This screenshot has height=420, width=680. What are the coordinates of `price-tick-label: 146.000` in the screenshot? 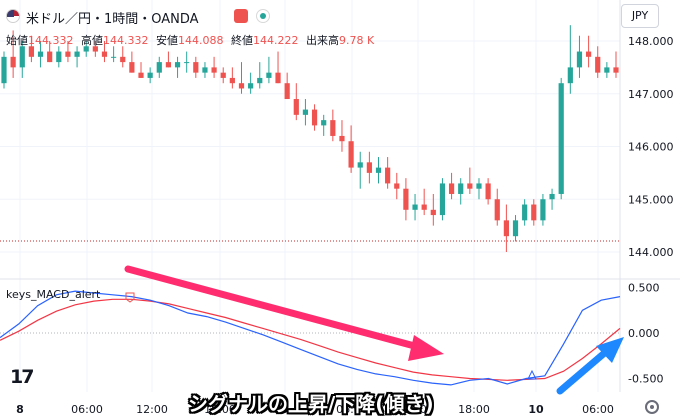 It's located at (651, 147).